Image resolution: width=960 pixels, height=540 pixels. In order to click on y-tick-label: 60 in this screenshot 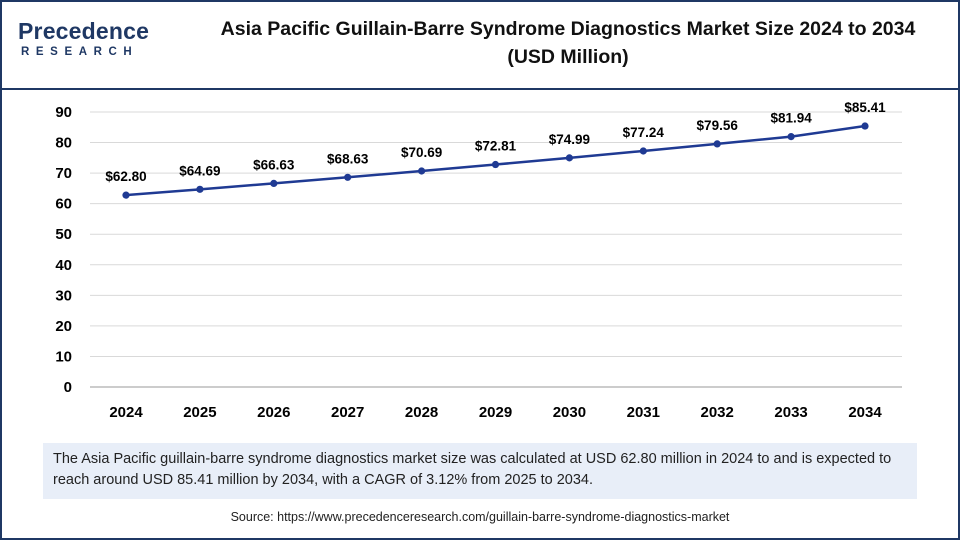, I will do `click(63, 204)`.